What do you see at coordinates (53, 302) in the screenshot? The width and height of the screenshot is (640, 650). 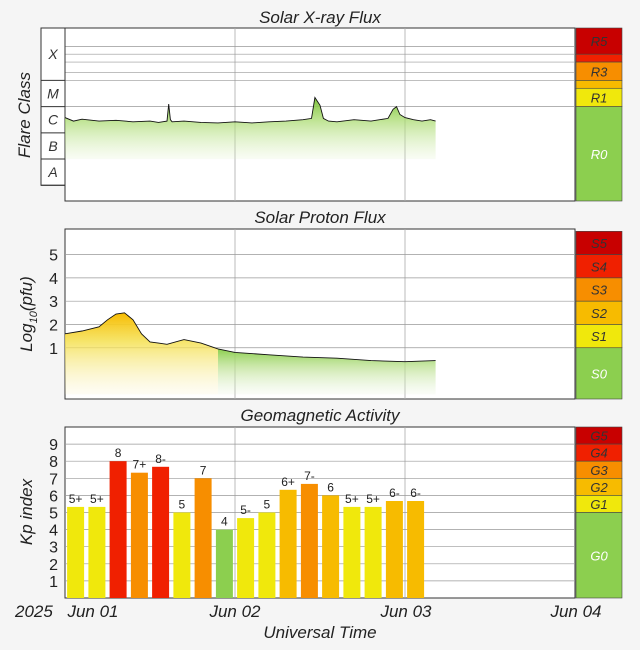 I see `proton-ytick: 3` at bounding box center [53, 302].